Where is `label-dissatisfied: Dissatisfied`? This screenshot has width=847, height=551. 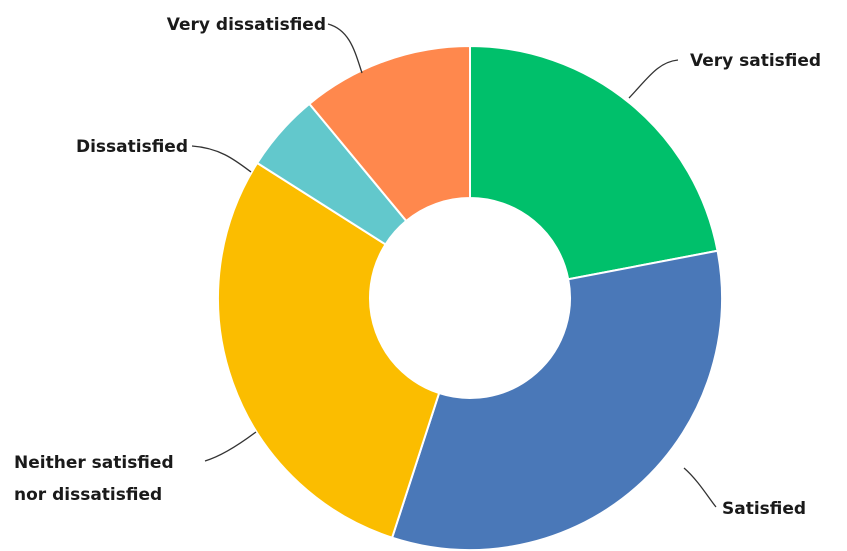 label-dissatisfied: Dissatisfied is located at coordinates (132, 147).